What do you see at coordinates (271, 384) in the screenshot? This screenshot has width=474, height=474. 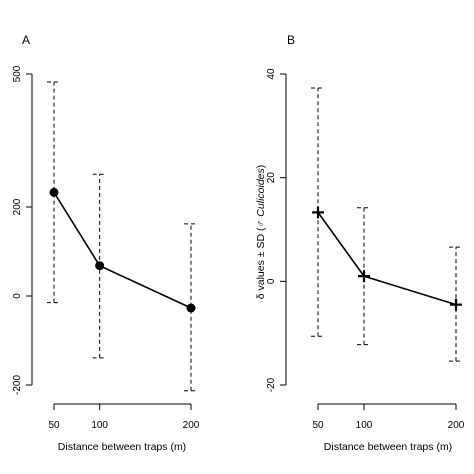 I see `y-tick-label: -20` at bounding box center [271, 384].